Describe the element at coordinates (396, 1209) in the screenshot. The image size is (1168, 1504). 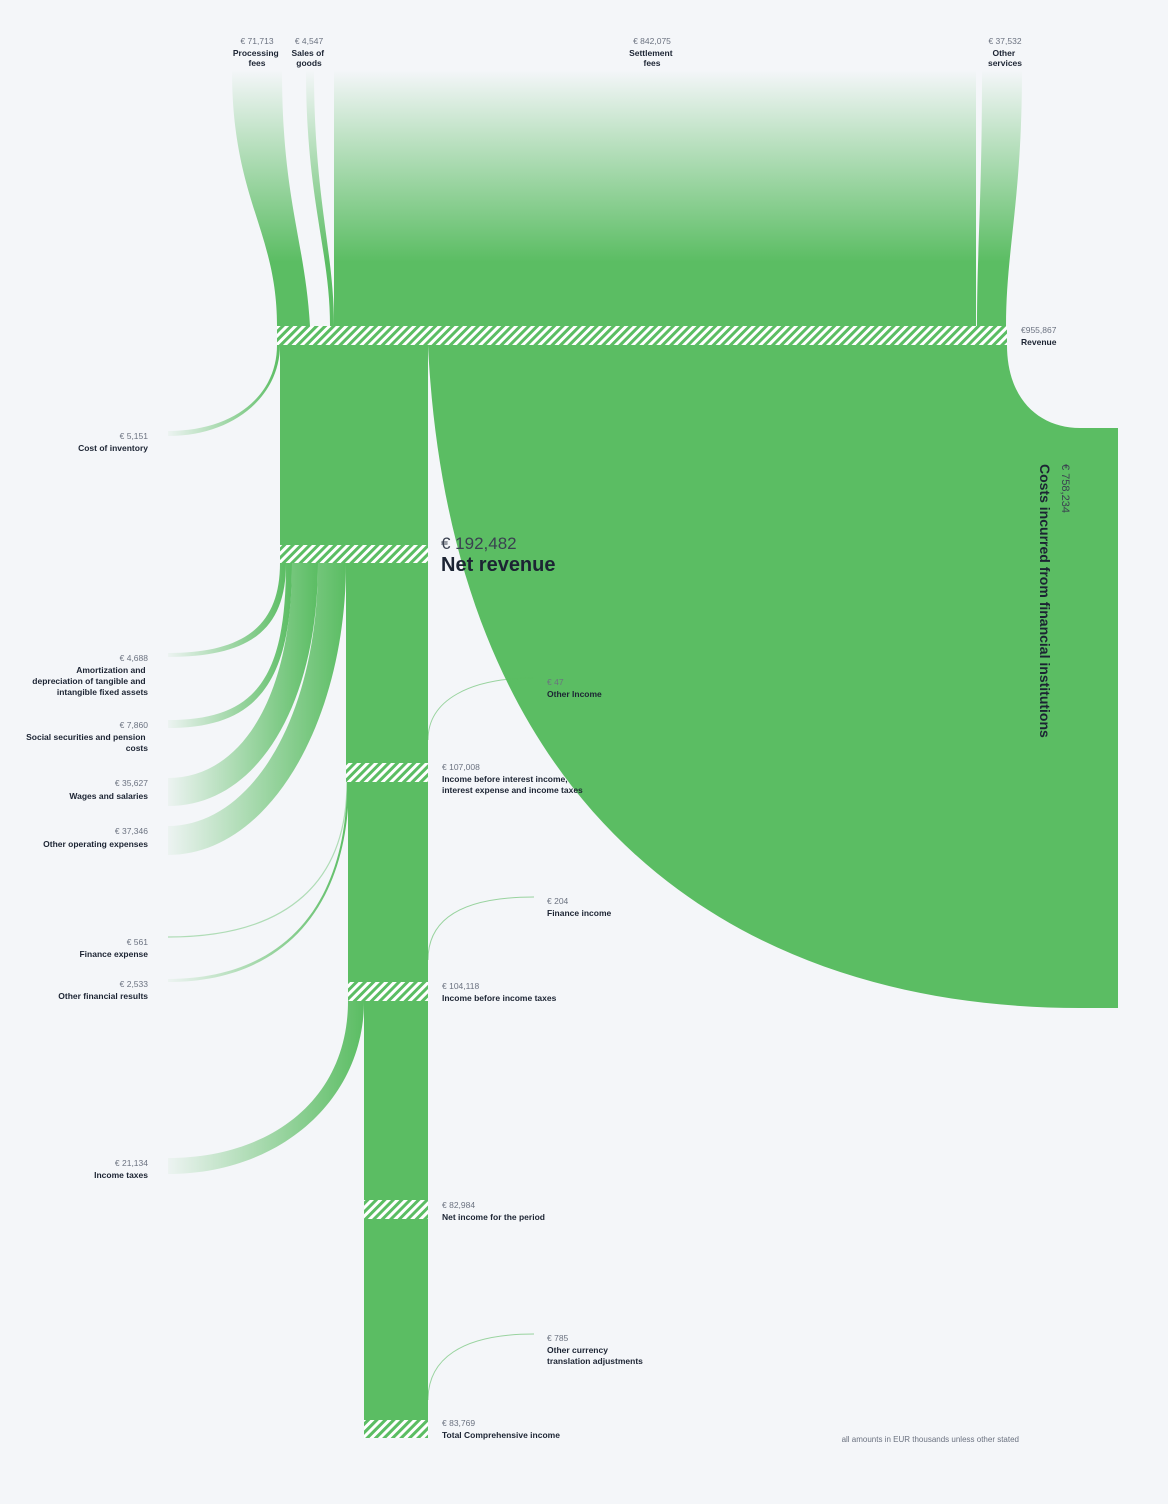
I see `node-net-income-bar` at that location.